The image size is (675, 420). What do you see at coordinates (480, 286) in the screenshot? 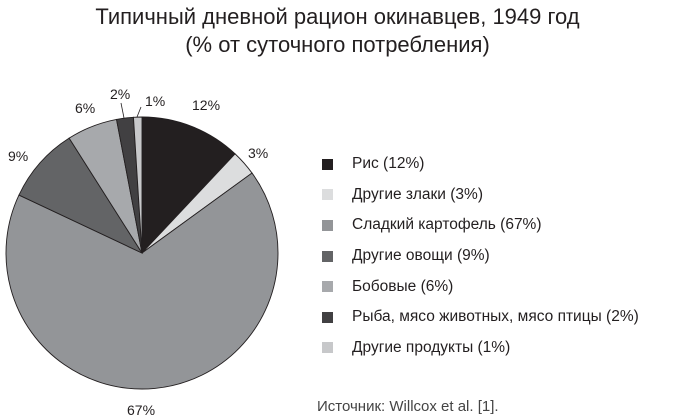
I see `legend-item: Бобовые (6%)` at bounding box center [480, 286].